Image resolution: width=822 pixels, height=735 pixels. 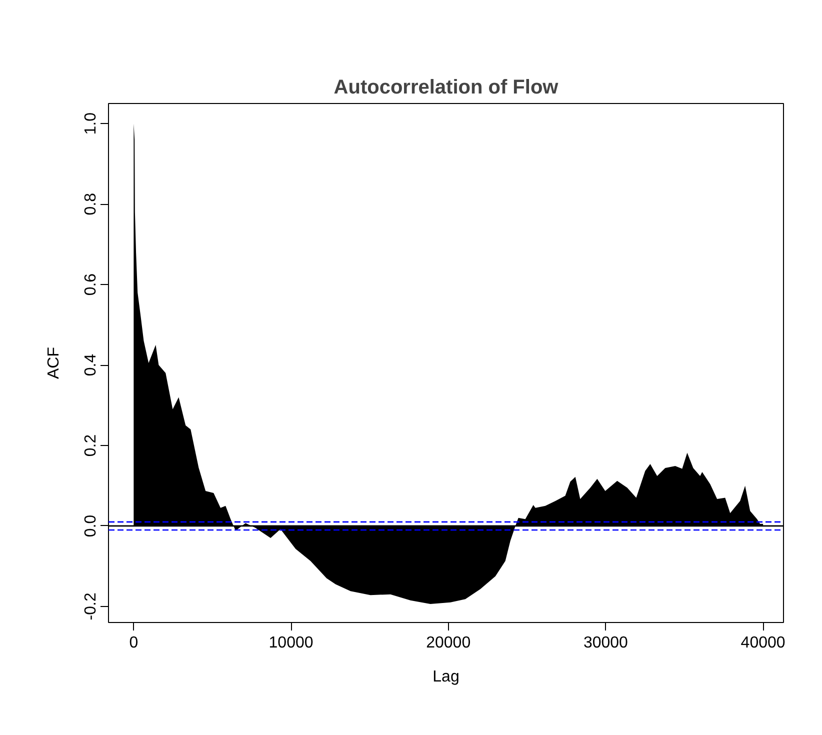 I want to click on x-axis-title: Lag, so click(x=446, y=677).